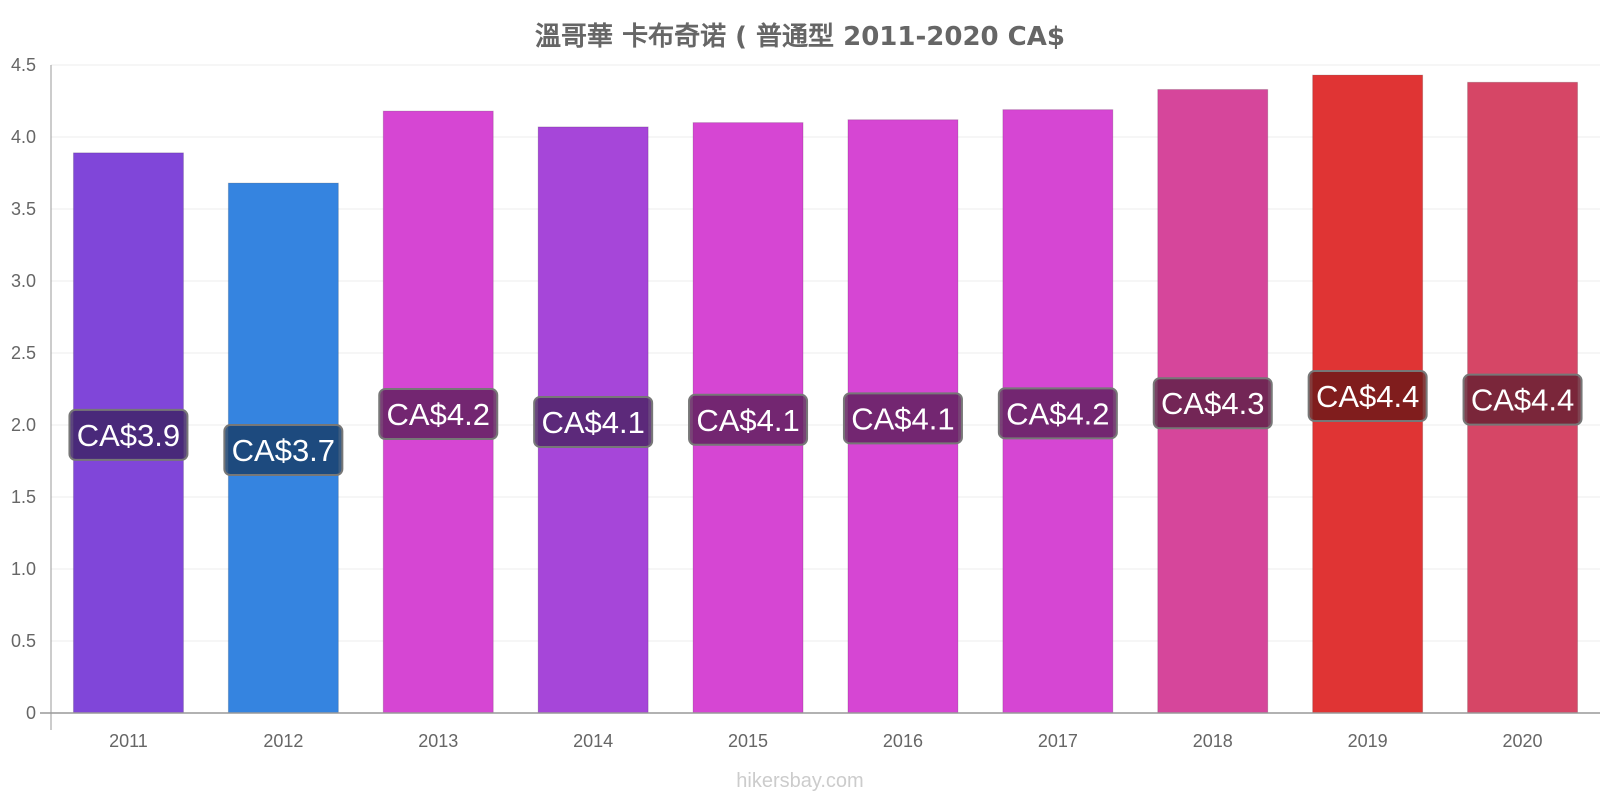 The height and width of the screenshot is (800, 1600). What do you see at coordinates (128, 741) in the screenshot?
I see `x-tick-label: 2011` at bounding box center [128, 741].